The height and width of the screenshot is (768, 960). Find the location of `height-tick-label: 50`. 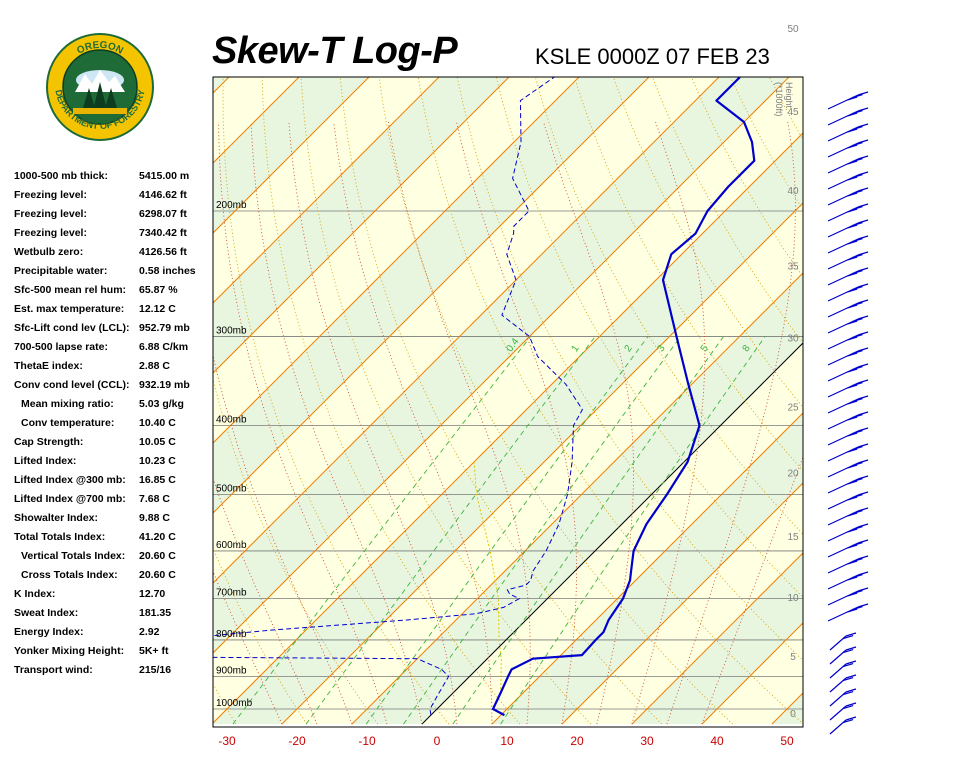

height-tick-label: 50 is located at coordinates (793, 29).